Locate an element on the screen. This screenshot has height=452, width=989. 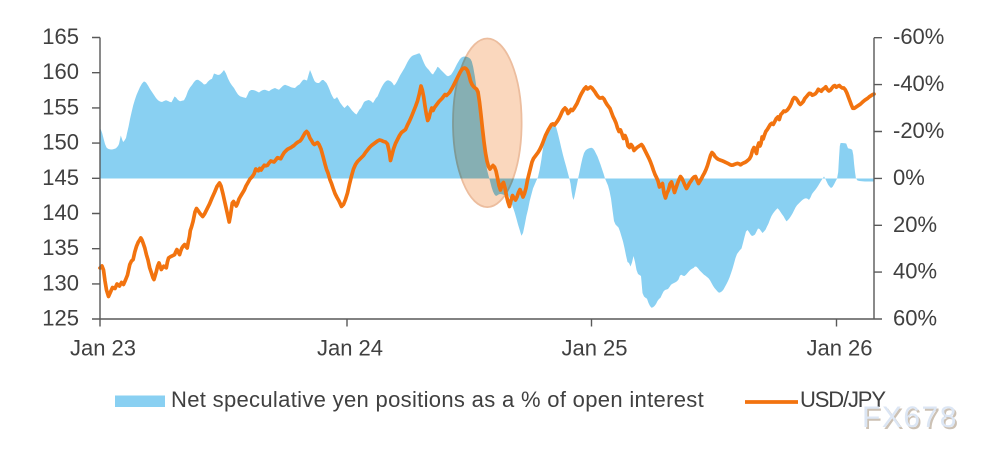
svg-text: 40% is located at coordinates (915, 271).